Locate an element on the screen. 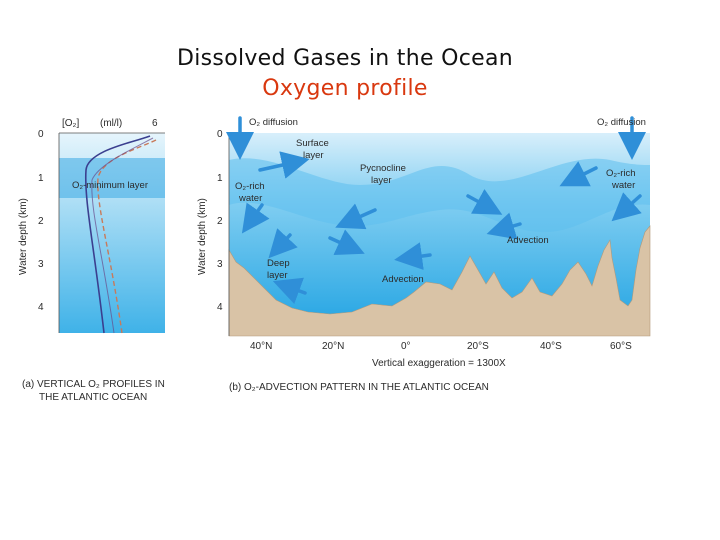  panel-a-header-max: 6 is located at coordinates (155, 123).